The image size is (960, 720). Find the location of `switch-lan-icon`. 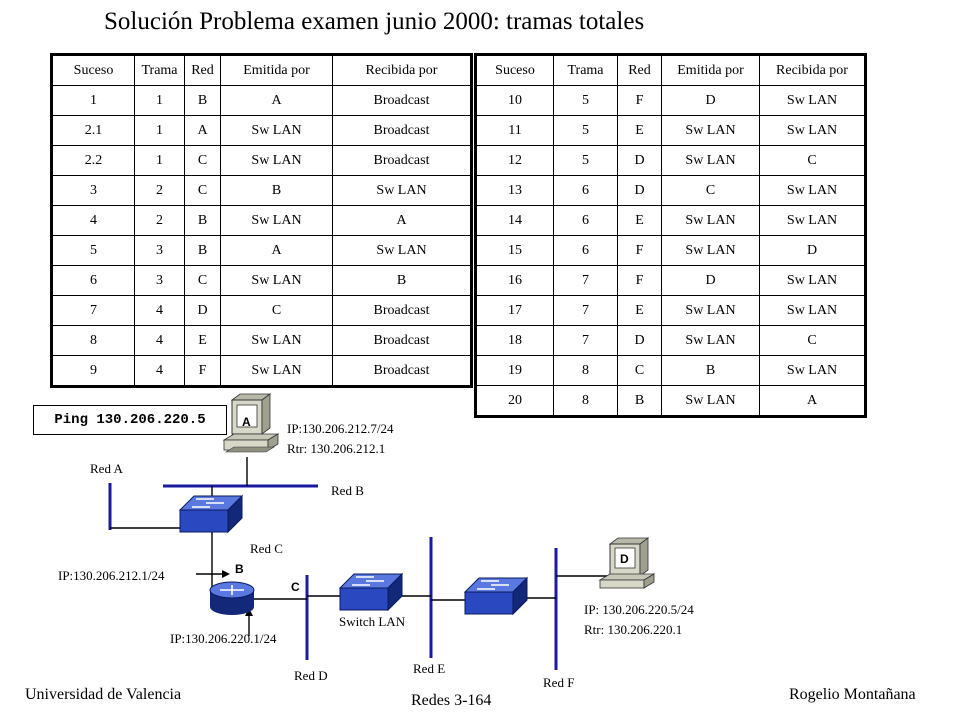

switch-lan-icon is located at coordinates (371, 592).